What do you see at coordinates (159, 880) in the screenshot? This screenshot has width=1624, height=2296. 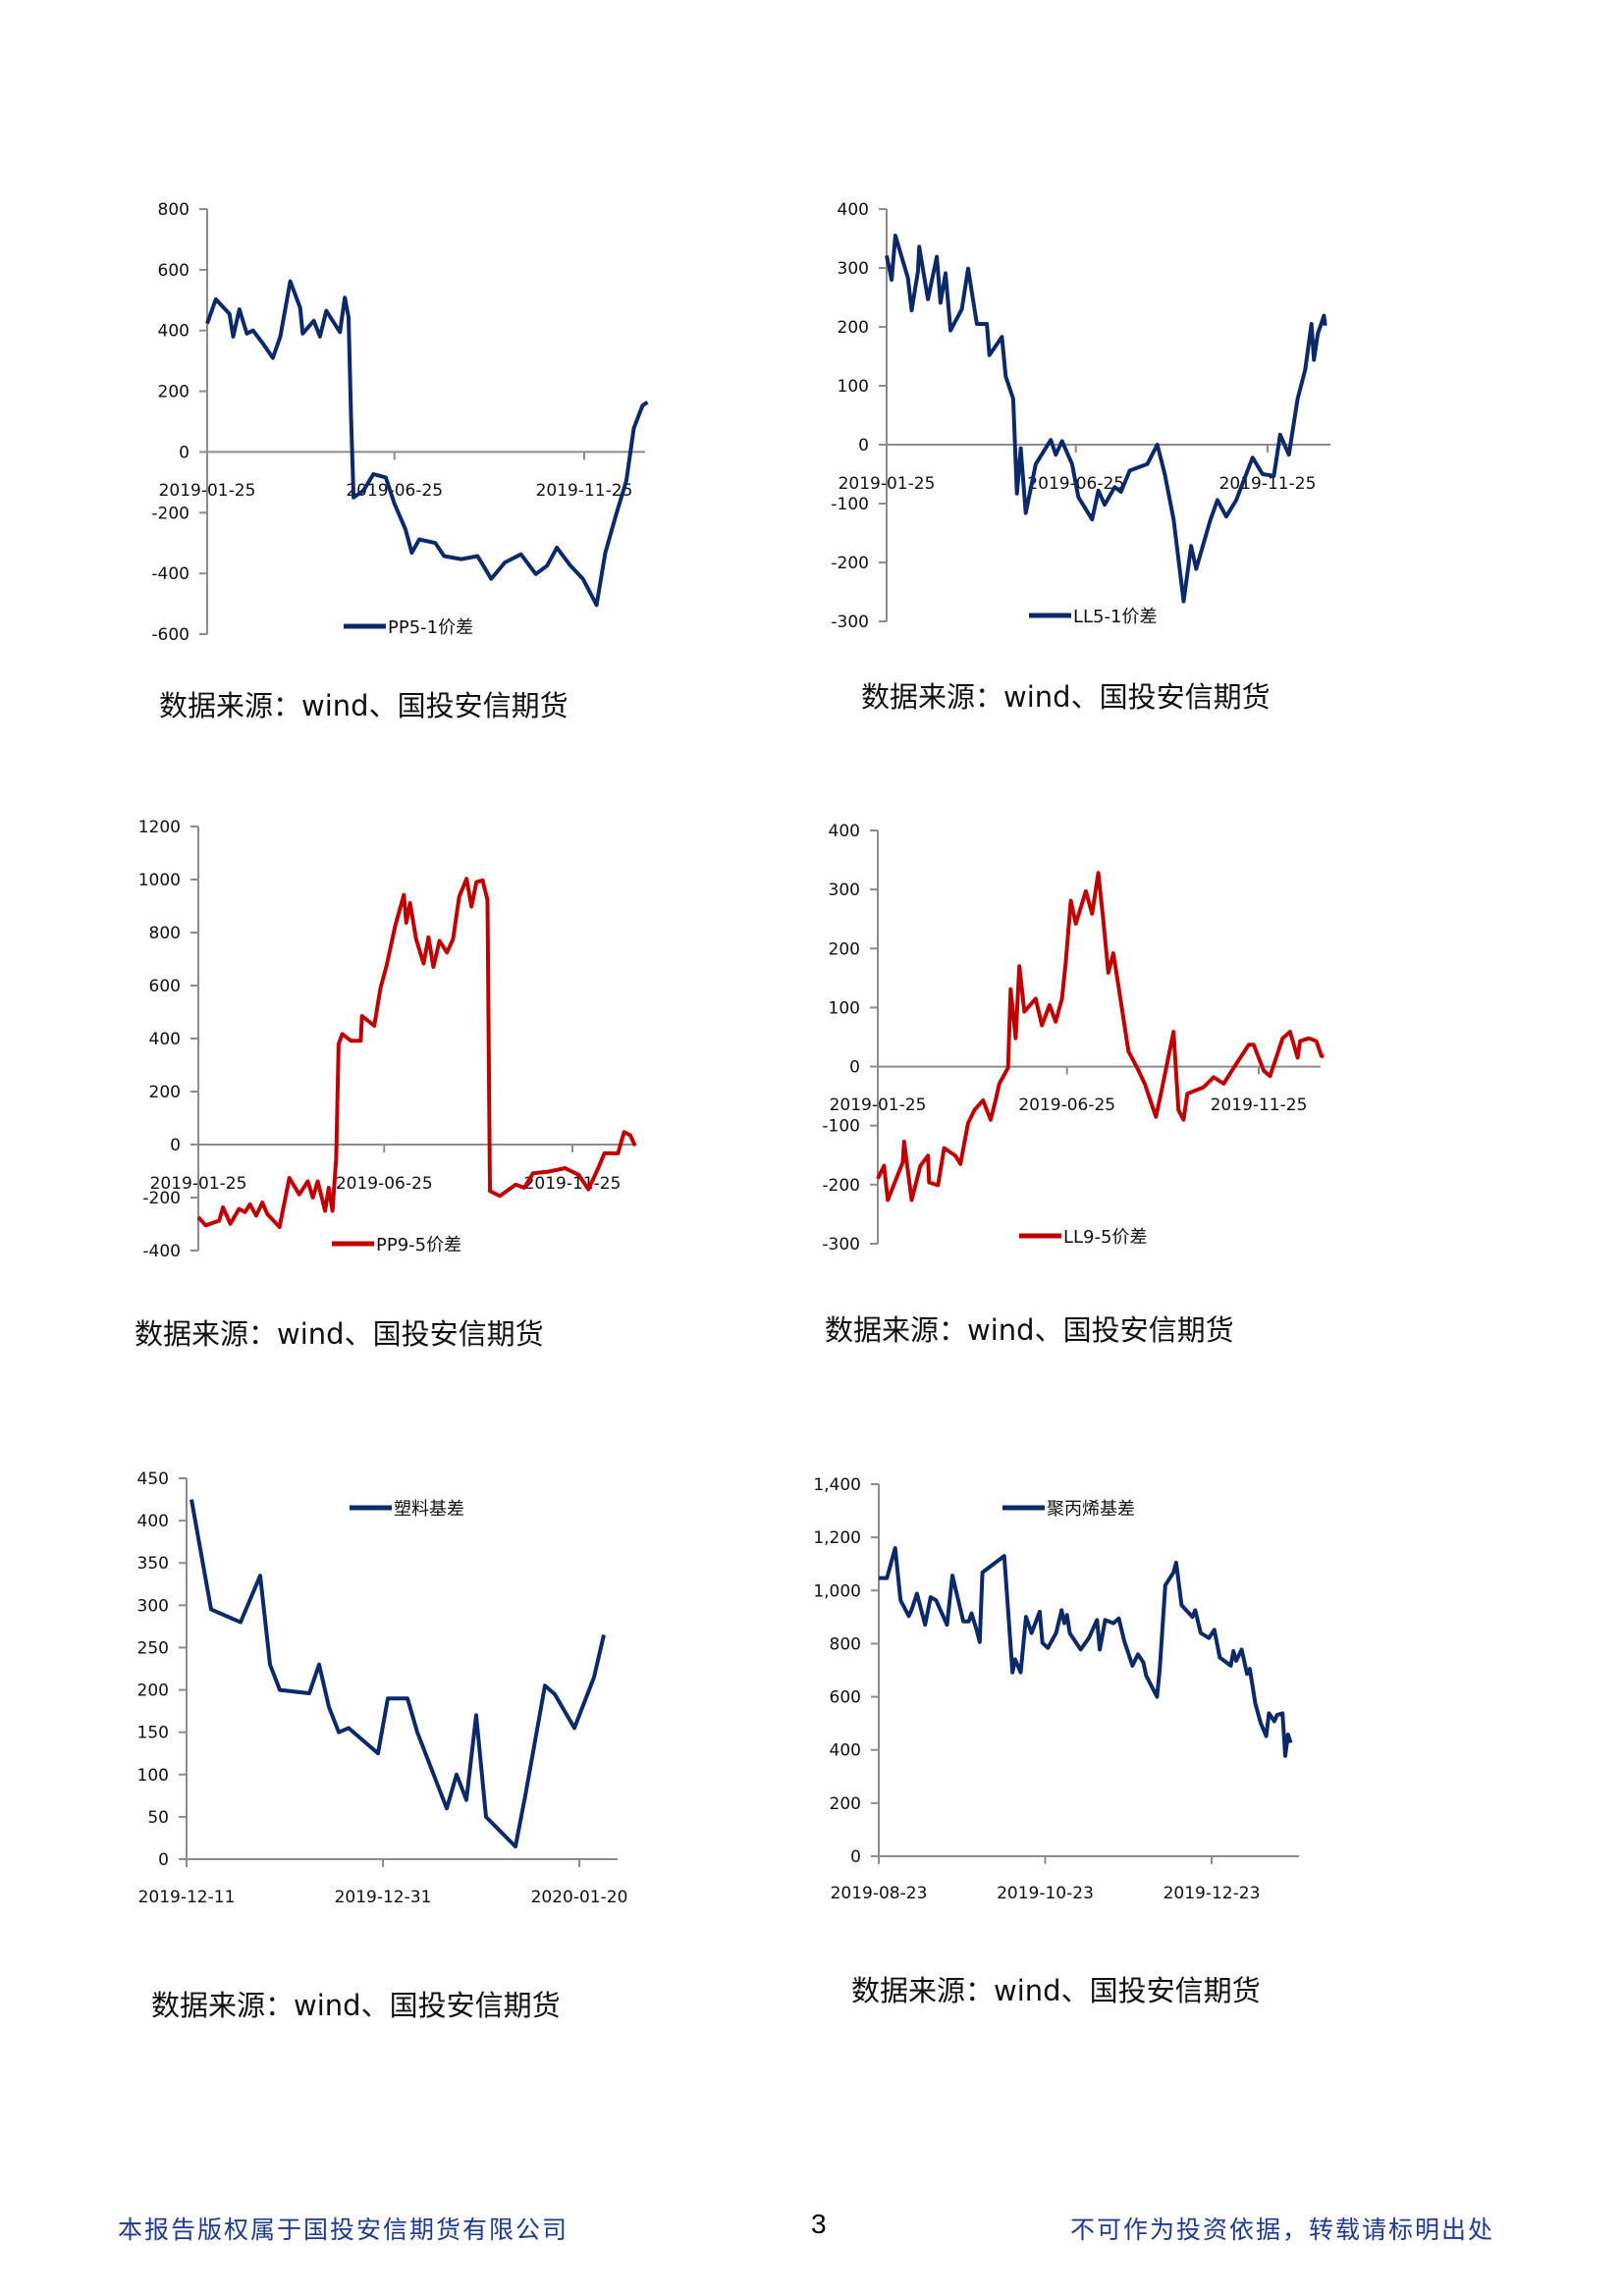 I see `y-tick-label: 1000` at bounding box center [159, 880].